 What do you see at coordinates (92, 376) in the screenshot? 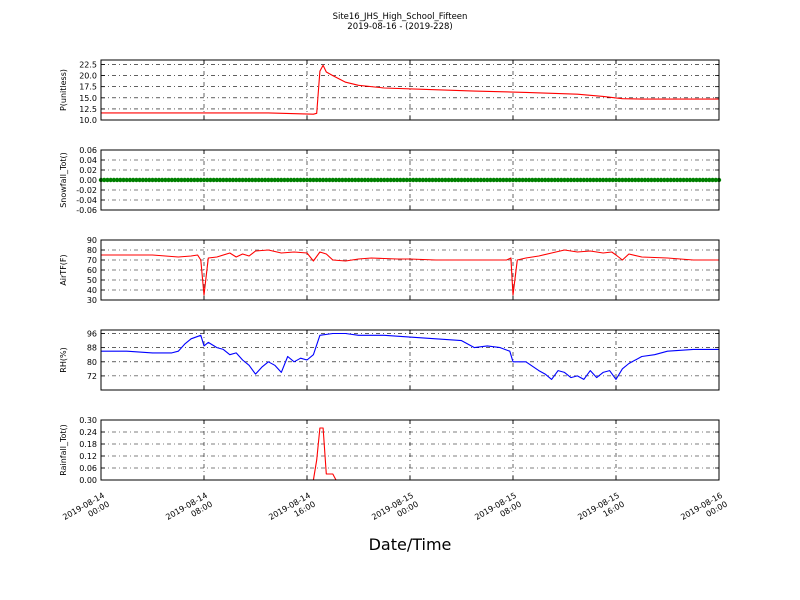
I see `y-tick-label: 72` at bounding box center [92, 376].